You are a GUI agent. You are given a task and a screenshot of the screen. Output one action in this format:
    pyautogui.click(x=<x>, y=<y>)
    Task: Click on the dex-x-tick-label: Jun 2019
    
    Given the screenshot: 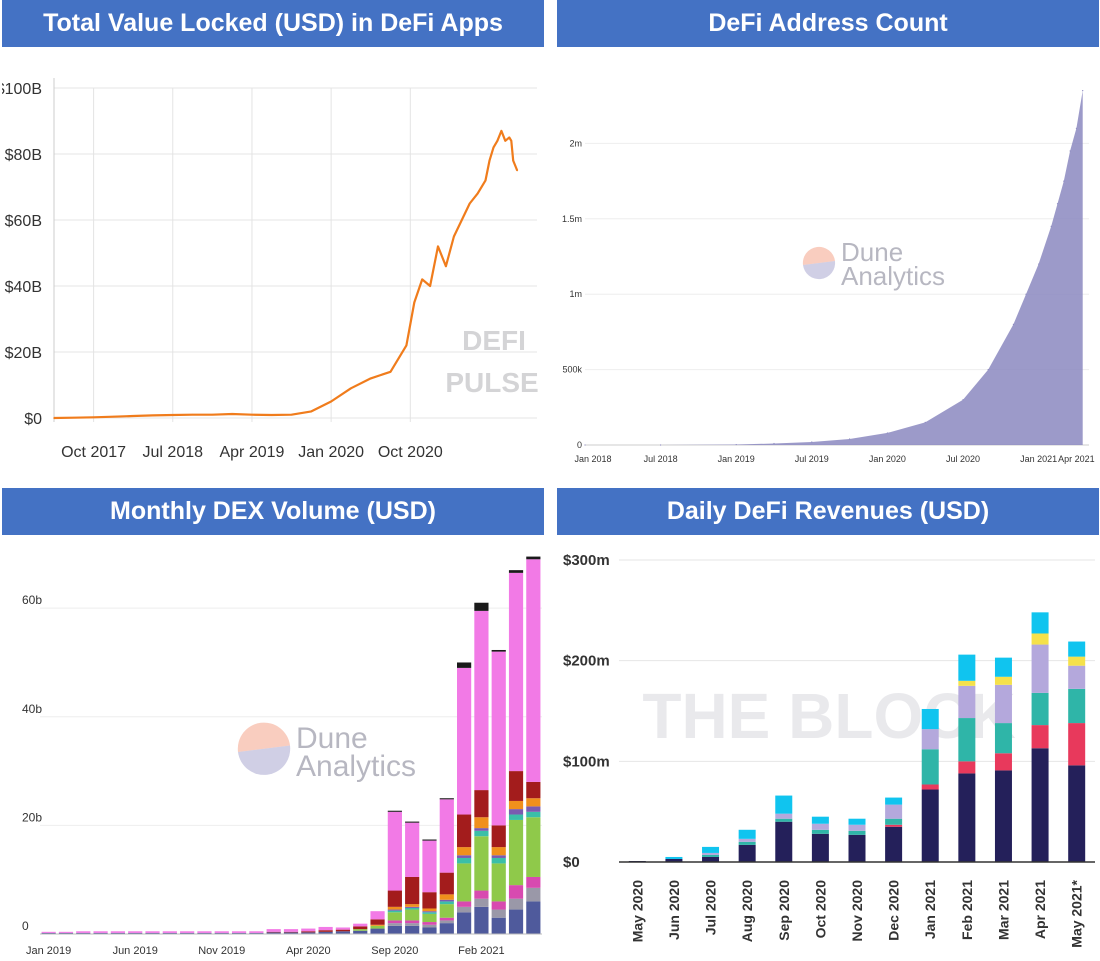 What is the action you would take?
    pyautogui.click(x=135, y=951)
    